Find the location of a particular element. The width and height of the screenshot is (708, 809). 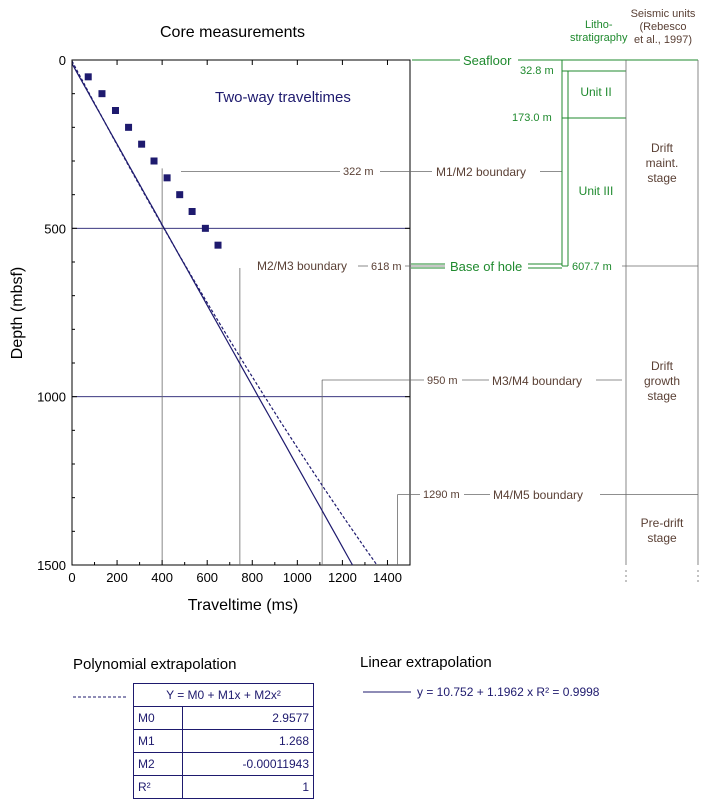

seismic-line-2: (Rebesco is located at coordinates (663, 27).